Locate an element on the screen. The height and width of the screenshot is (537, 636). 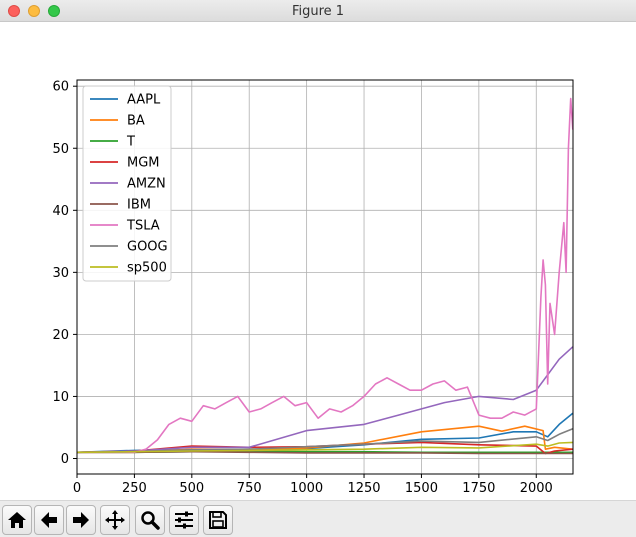
legend-label: BA is located at coordinates (136, 121).